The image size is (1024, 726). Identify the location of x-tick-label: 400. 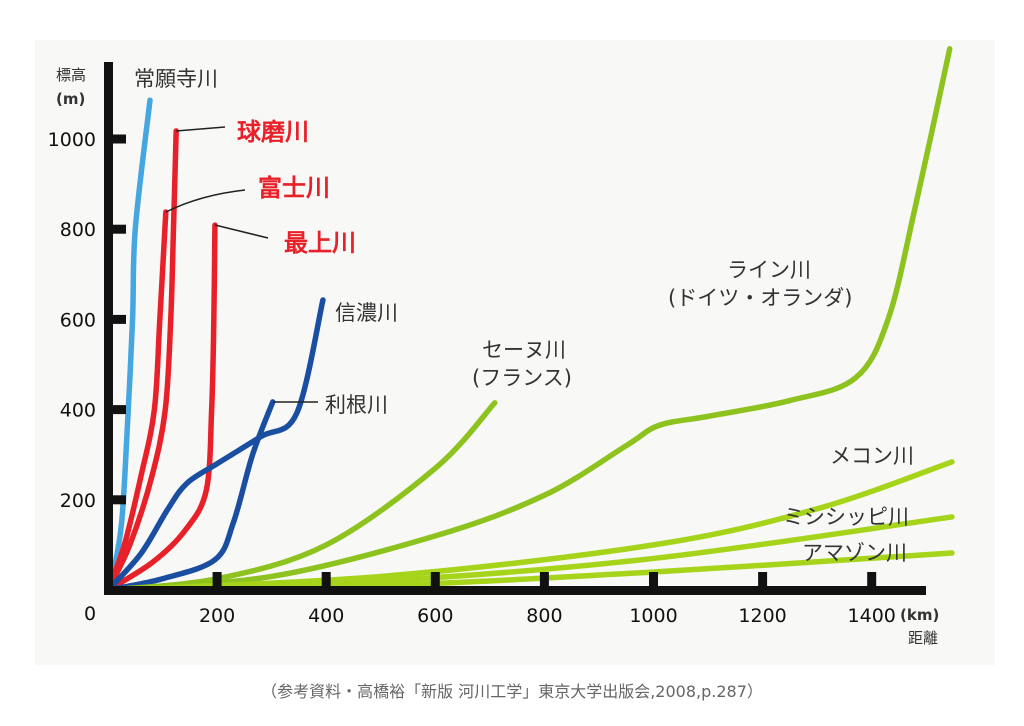
(326, 616).